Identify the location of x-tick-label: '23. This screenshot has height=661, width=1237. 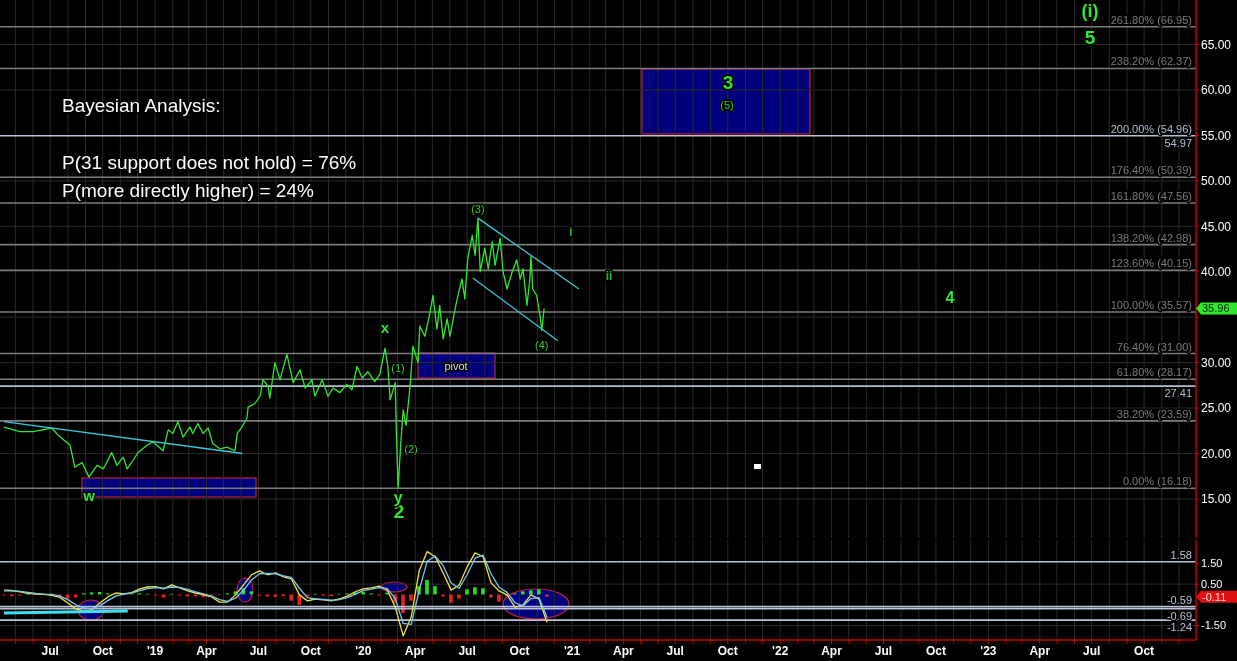
(988, 650).